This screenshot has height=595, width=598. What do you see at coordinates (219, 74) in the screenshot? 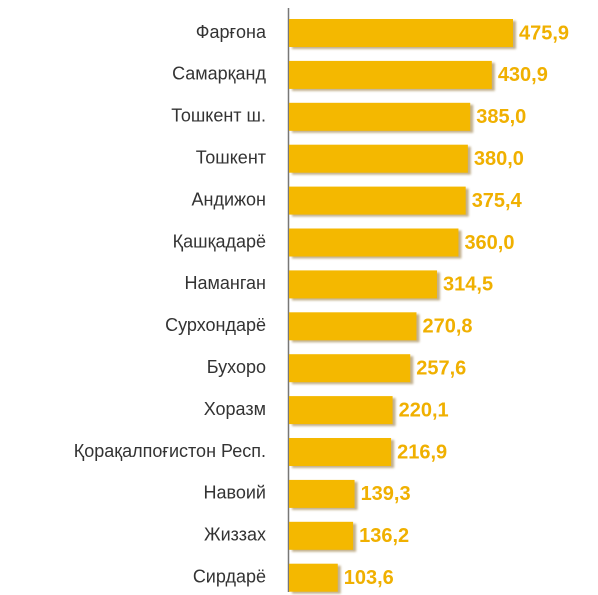
I see `category-label: Самарқанд` at bounding box center [219, 74].